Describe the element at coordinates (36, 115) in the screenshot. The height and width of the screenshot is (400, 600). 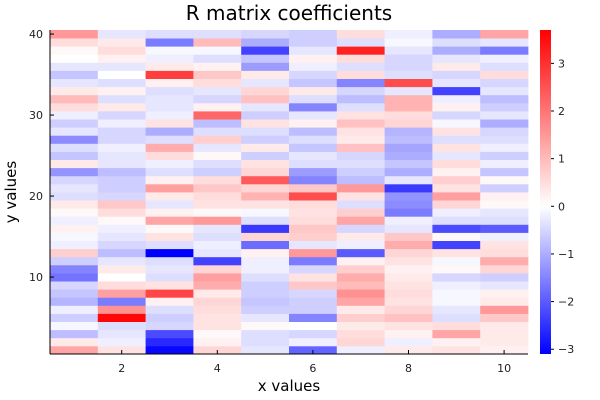
I see `y-tick-label: 30` at that location.